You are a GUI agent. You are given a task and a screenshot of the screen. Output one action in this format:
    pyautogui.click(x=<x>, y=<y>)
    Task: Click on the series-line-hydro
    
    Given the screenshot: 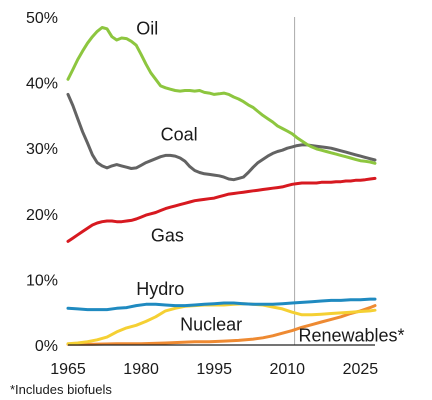 What is the action you would take?
    pyautogui.click(x=221, y=304)
    